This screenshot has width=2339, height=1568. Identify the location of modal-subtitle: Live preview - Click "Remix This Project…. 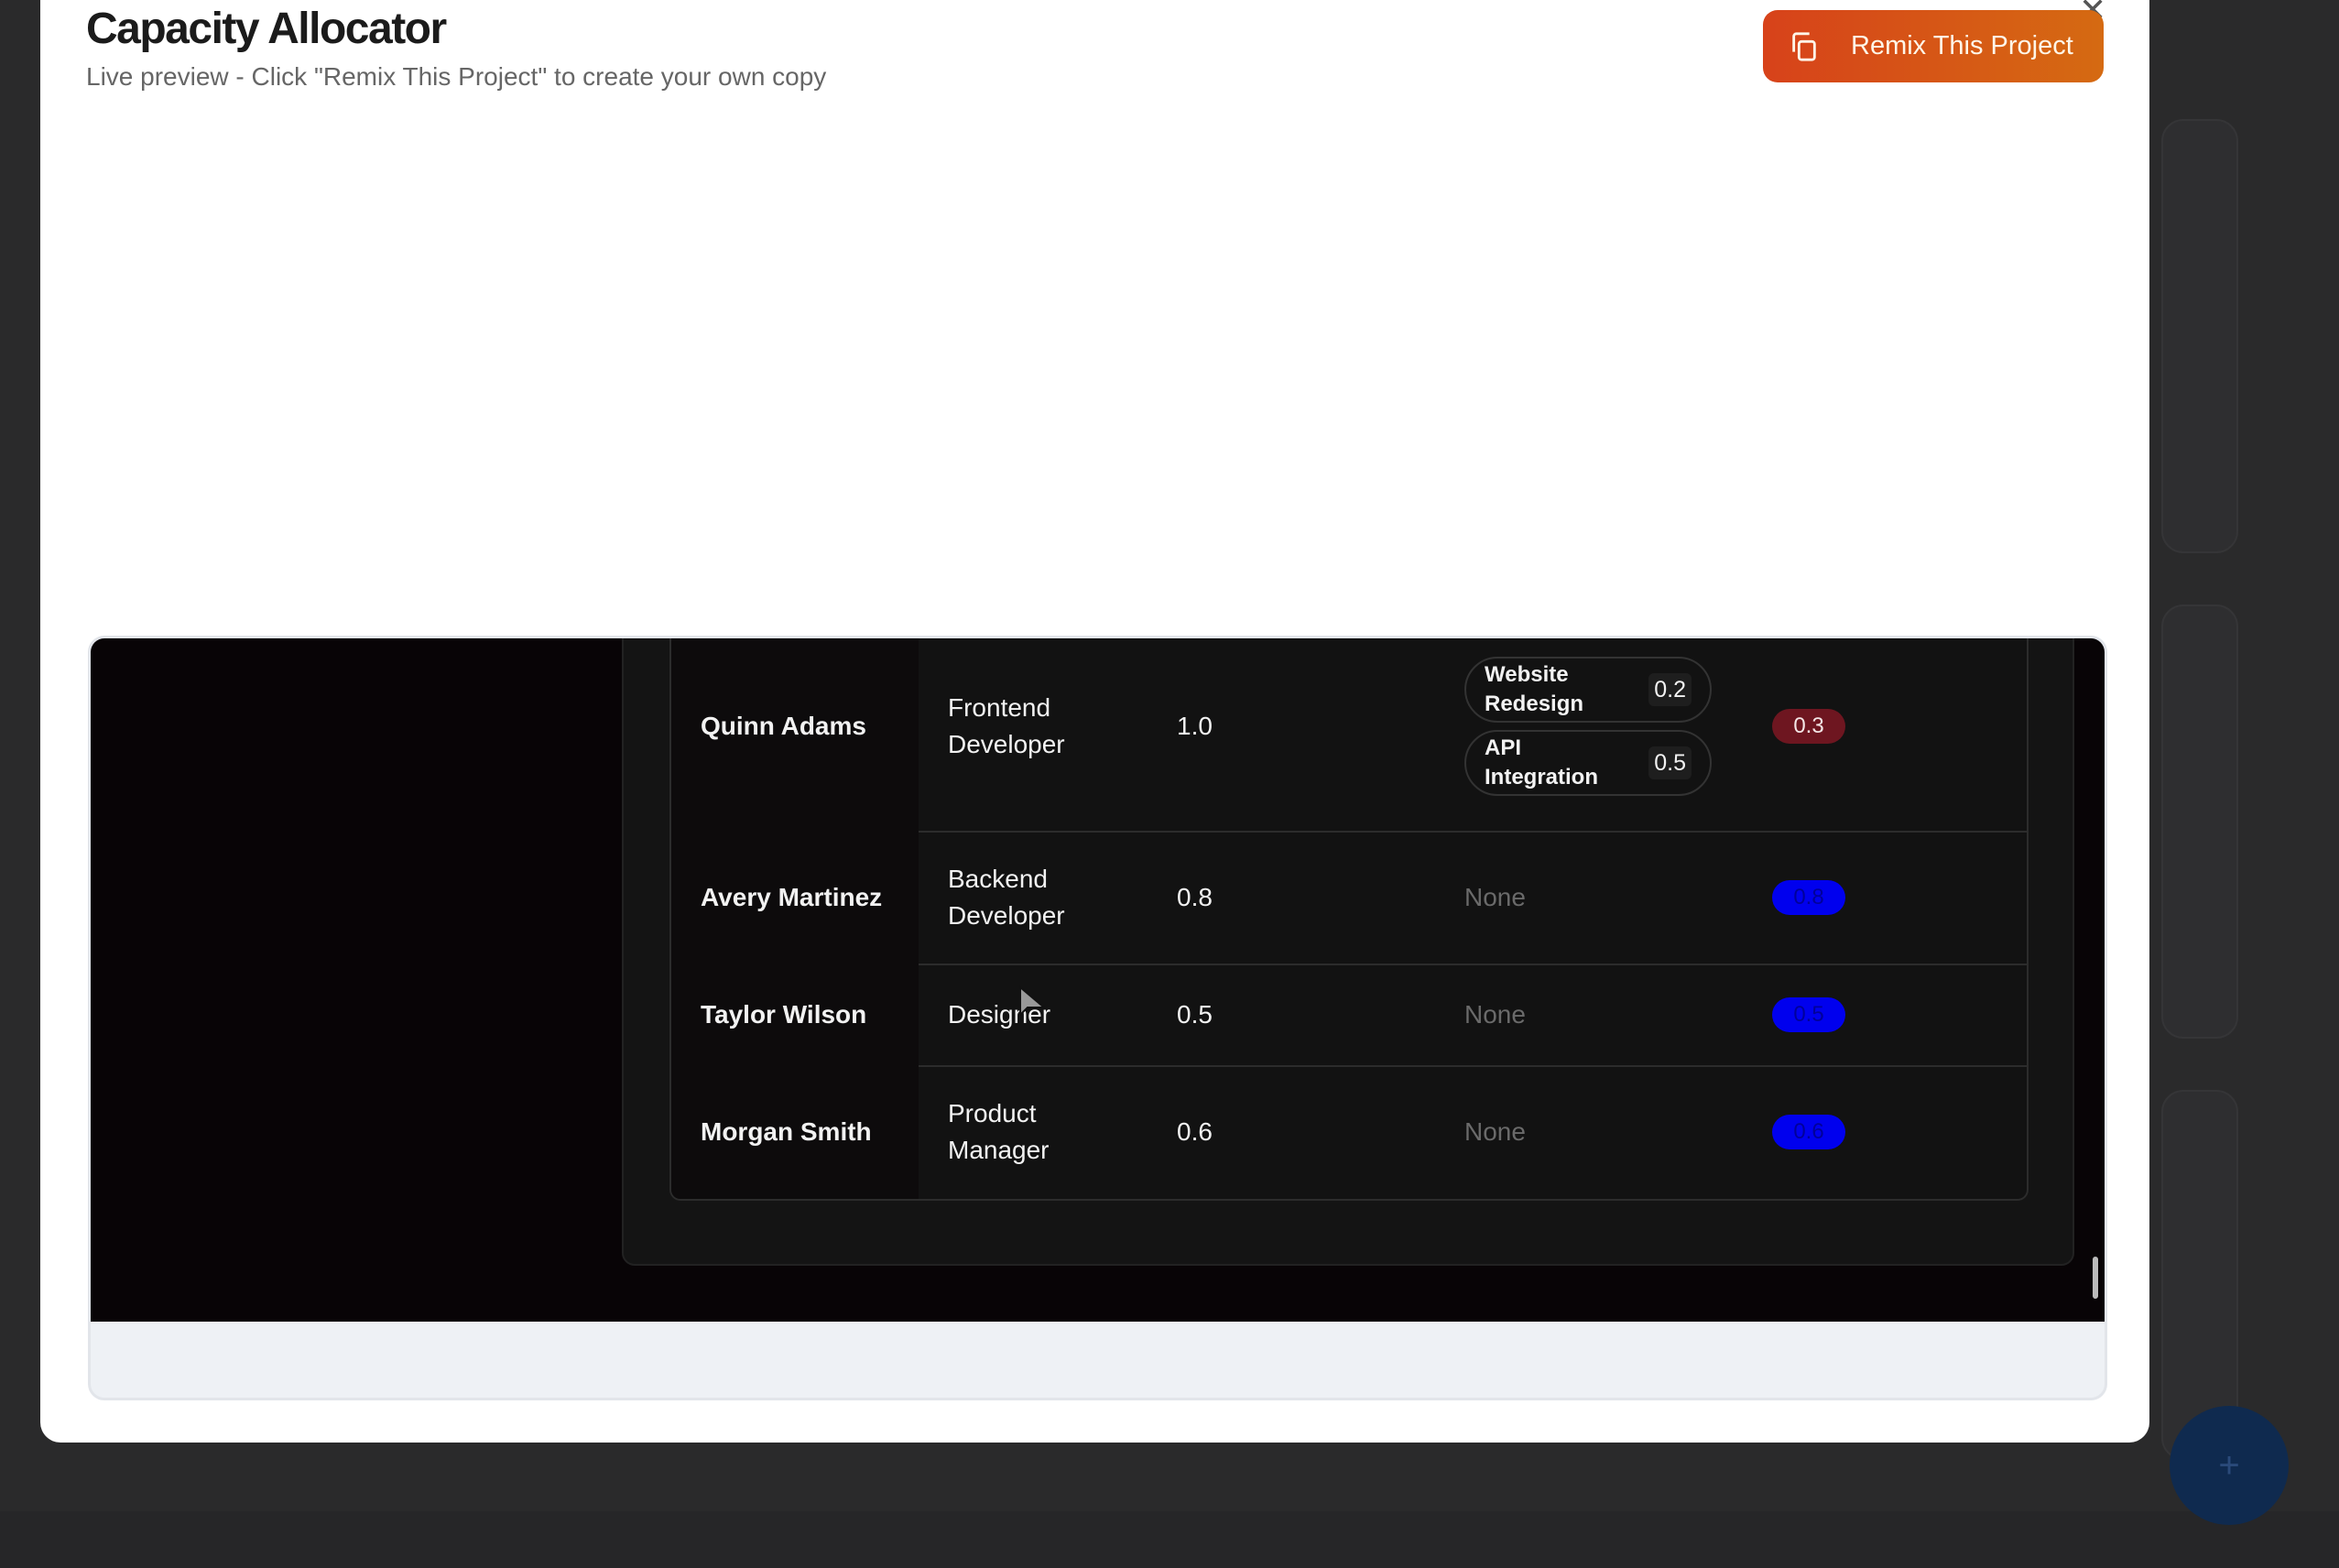
(456, 76).